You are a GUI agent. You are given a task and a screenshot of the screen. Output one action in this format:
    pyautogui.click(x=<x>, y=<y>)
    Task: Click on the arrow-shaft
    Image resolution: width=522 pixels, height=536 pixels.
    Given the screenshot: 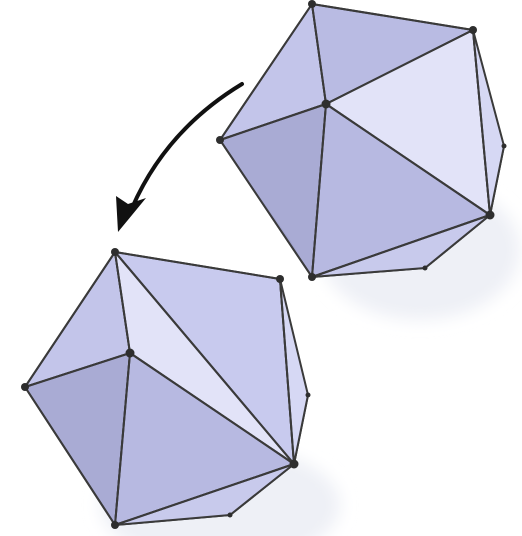 What is the action you would take?
    pyautogui.click(x=187, y=146)
    